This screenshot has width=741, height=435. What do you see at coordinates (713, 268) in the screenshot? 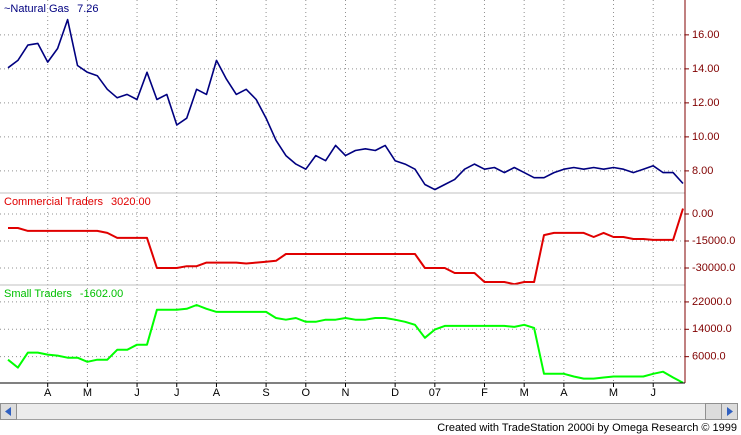
I see `y-tick-label: -30000.0` at bounding box center [713, 268].